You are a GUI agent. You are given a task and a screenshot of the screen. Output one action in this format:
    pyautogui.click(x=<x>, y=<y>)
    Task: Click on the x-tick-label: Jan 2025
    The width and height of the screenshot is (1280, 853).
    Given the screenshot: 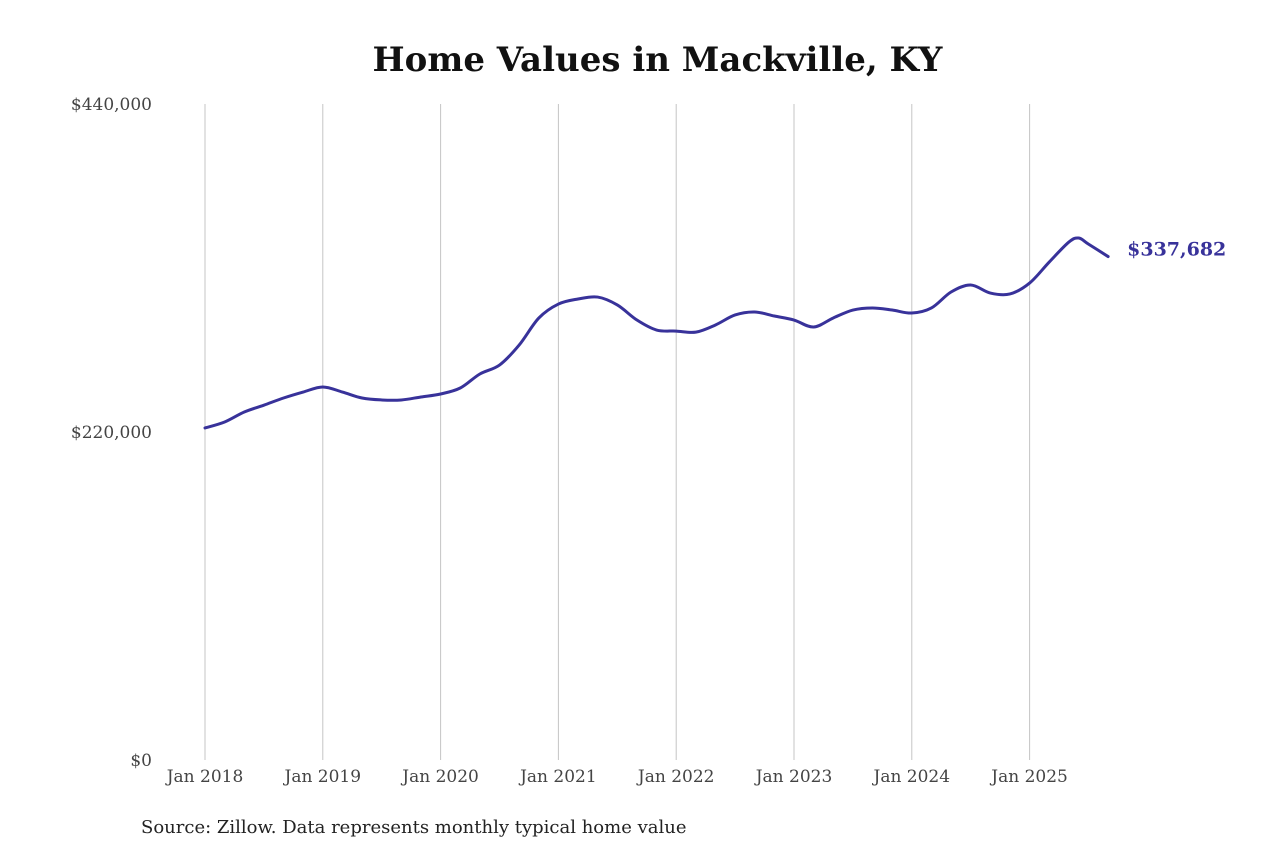 What is the action you would take?
    pyautogui.click(x=1028, y=777)
    